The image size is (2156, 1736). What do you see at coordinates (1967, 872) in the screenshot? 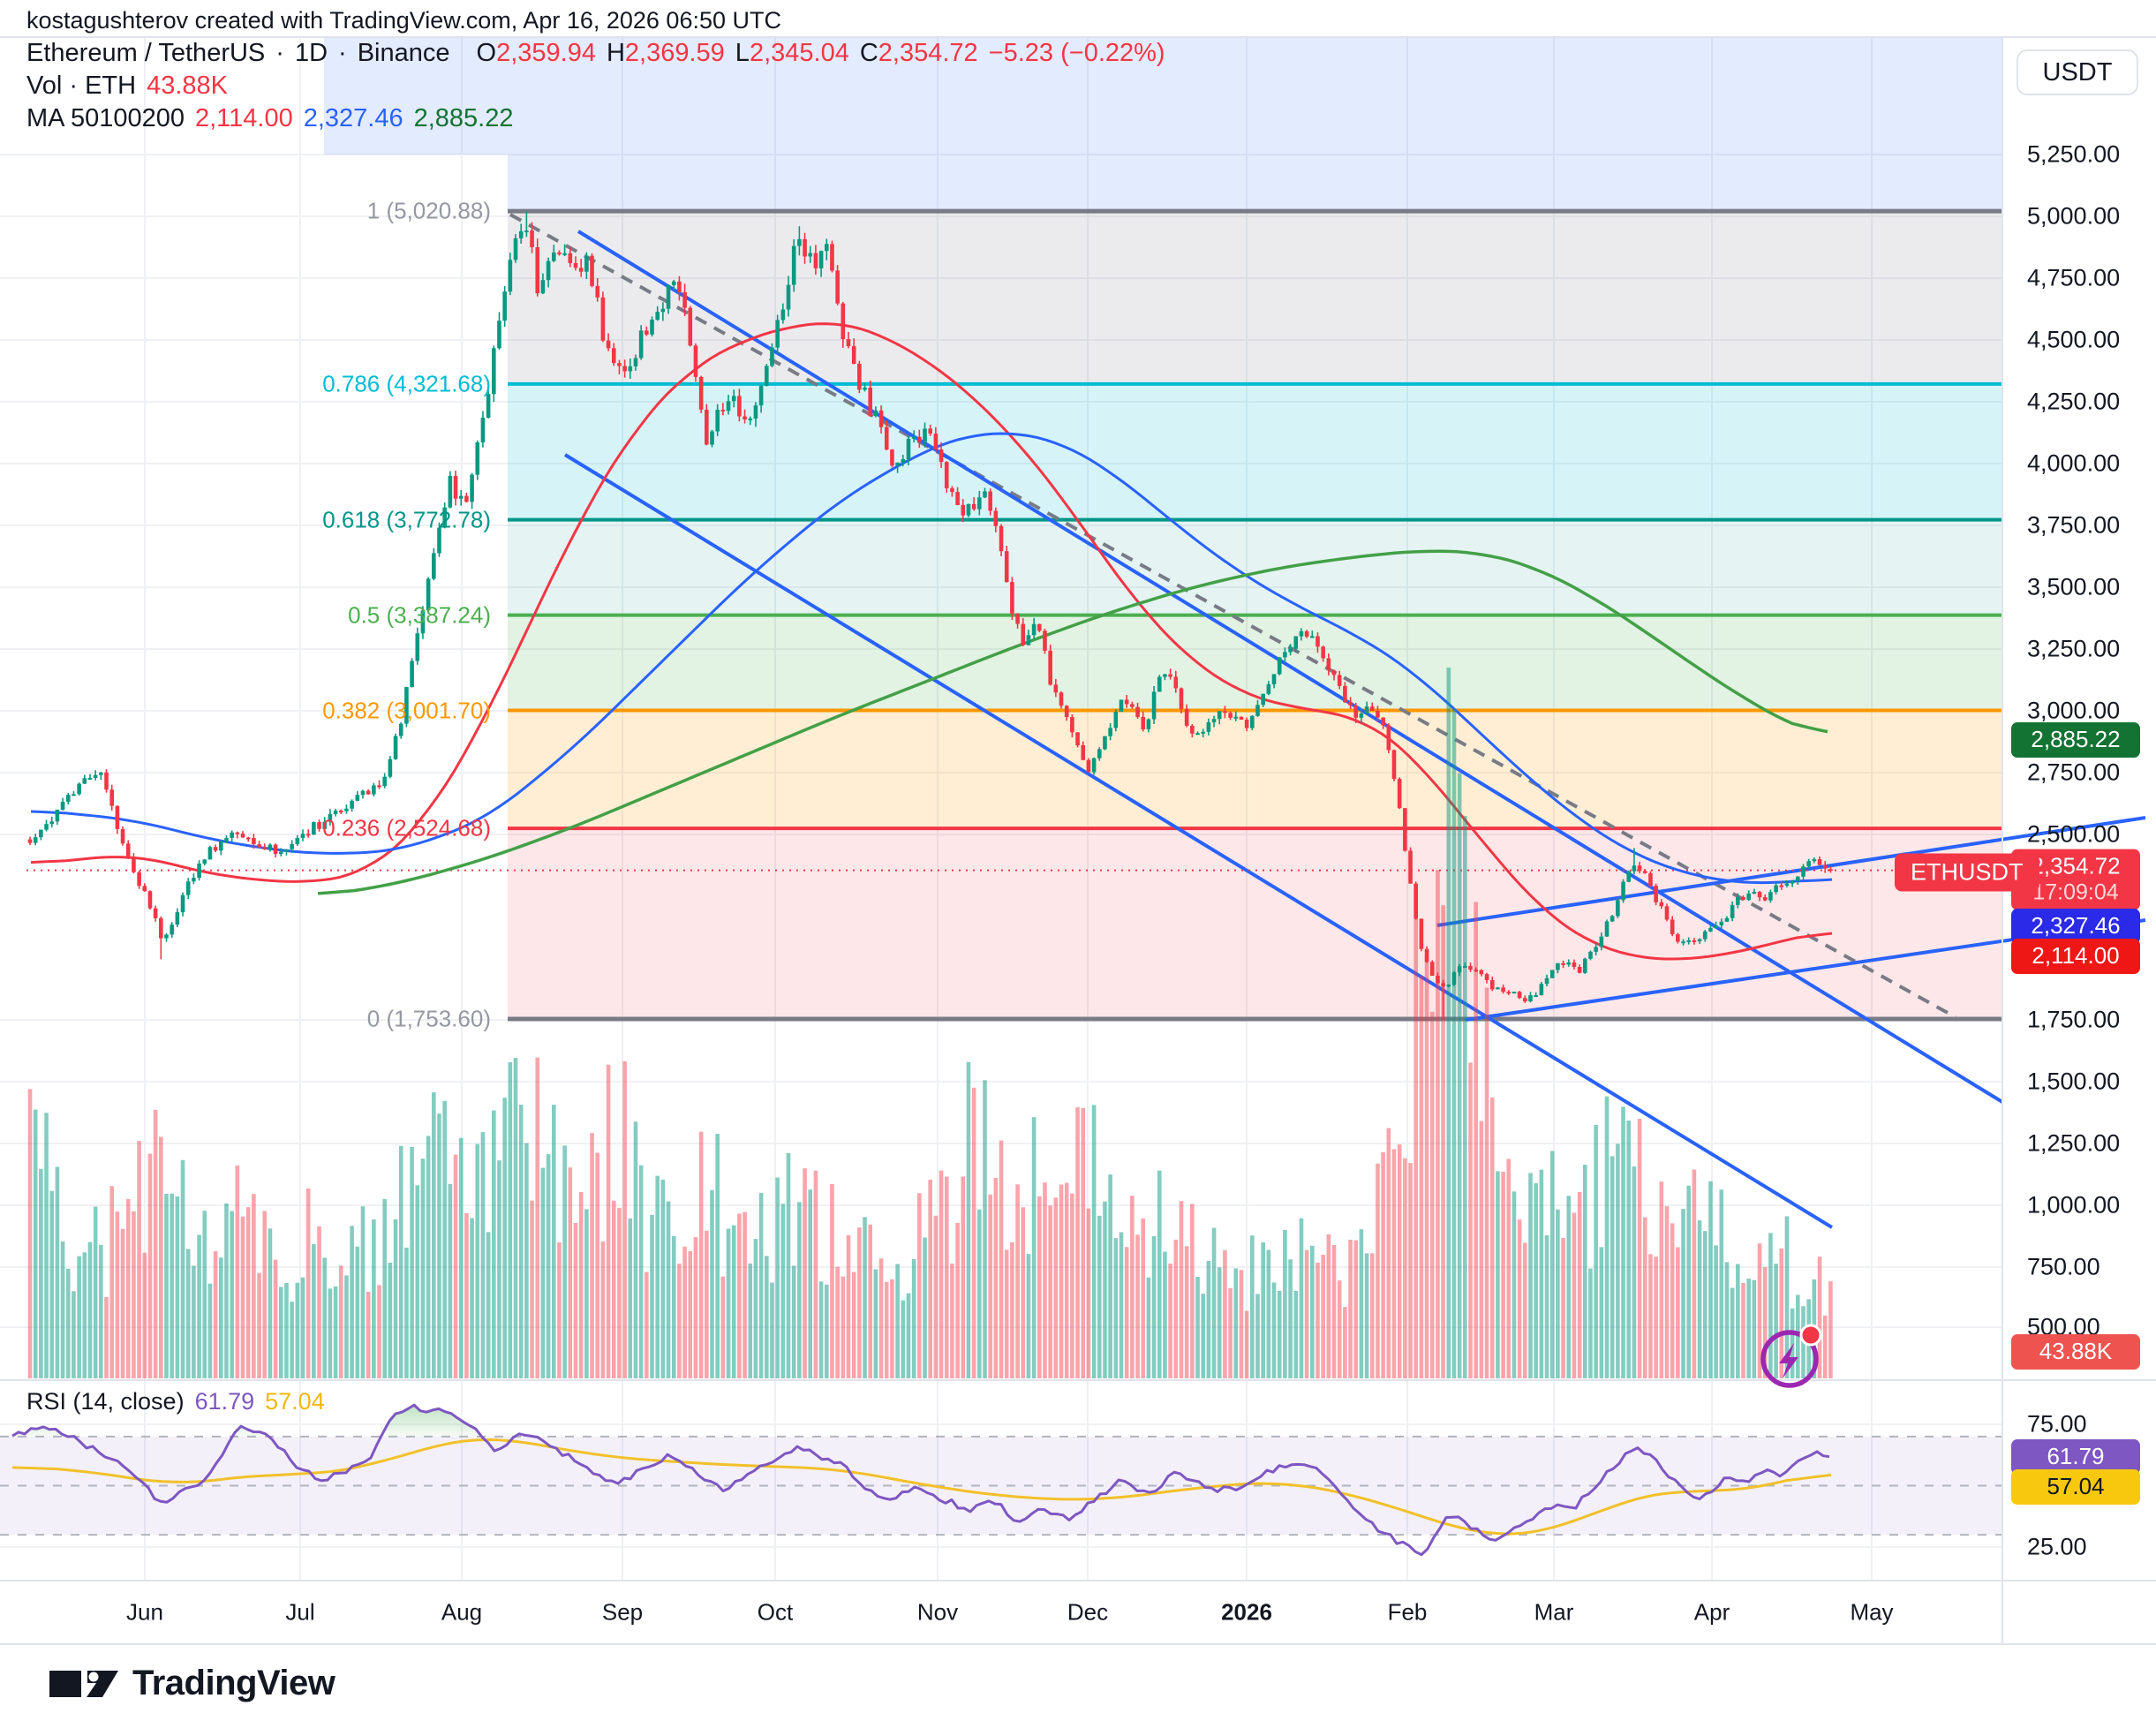
I see `price-line-symbol-badge: ETHUSDT` at bounding box center [1967, 872].